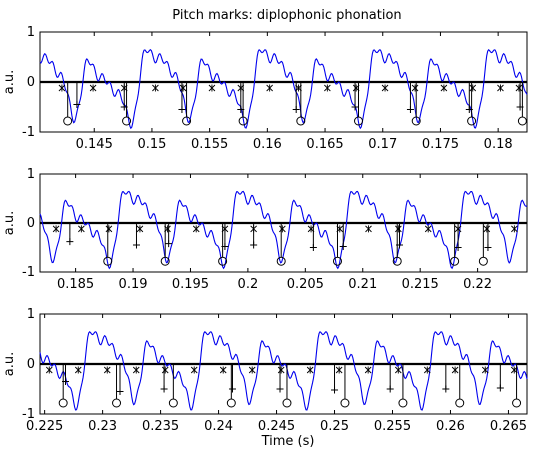 The height and width of the screenshot is (454, 535). What do you see at coordinates (392, 426) in the screenshot?
I see `x-tick-label: 0.255` at bounding box center [392, 426].